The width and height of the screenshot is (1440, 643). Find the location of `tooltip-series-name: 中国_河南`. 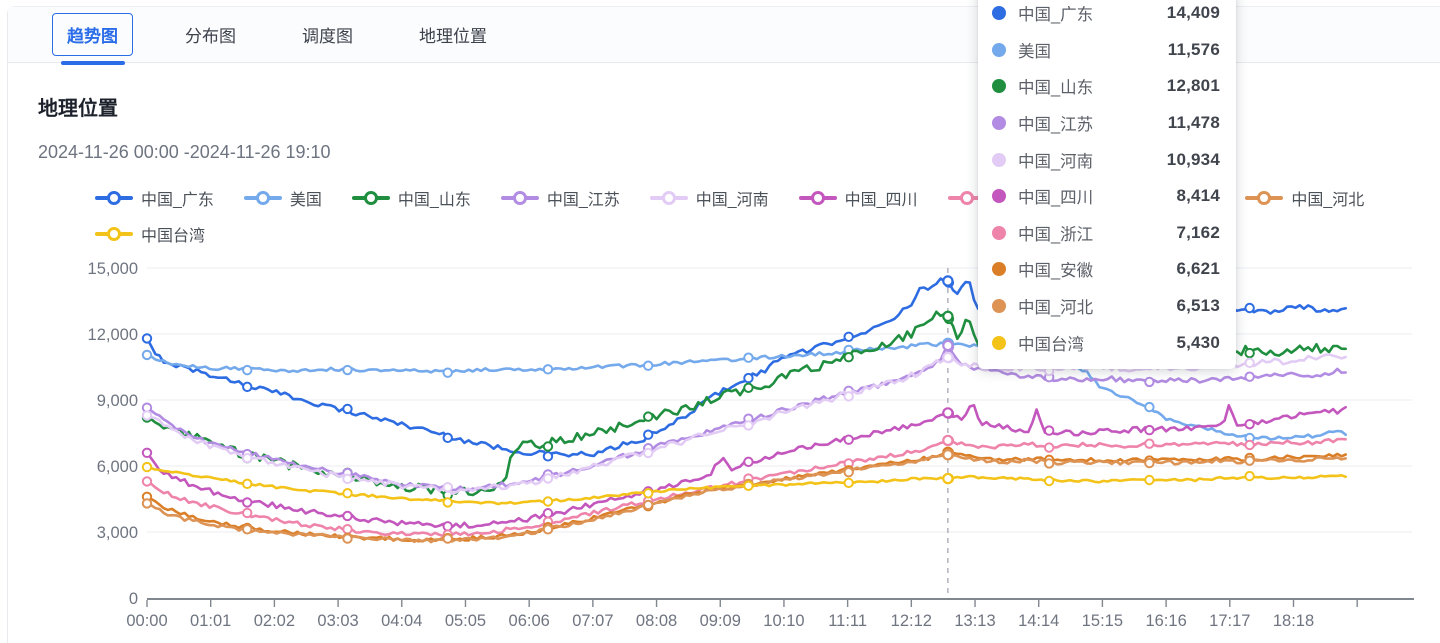

tooltip-series-name: 中国_河南 is located at coordinates (1056, 161).